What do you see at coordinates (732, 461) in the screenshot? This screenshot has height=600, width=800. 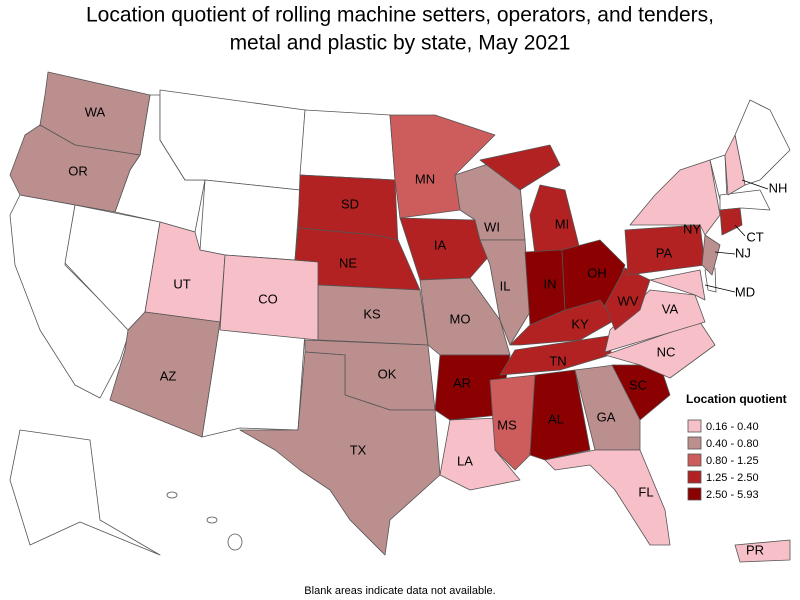 I see `legend-label: 0.80 - 1.25` at bounding box center [732, 461].